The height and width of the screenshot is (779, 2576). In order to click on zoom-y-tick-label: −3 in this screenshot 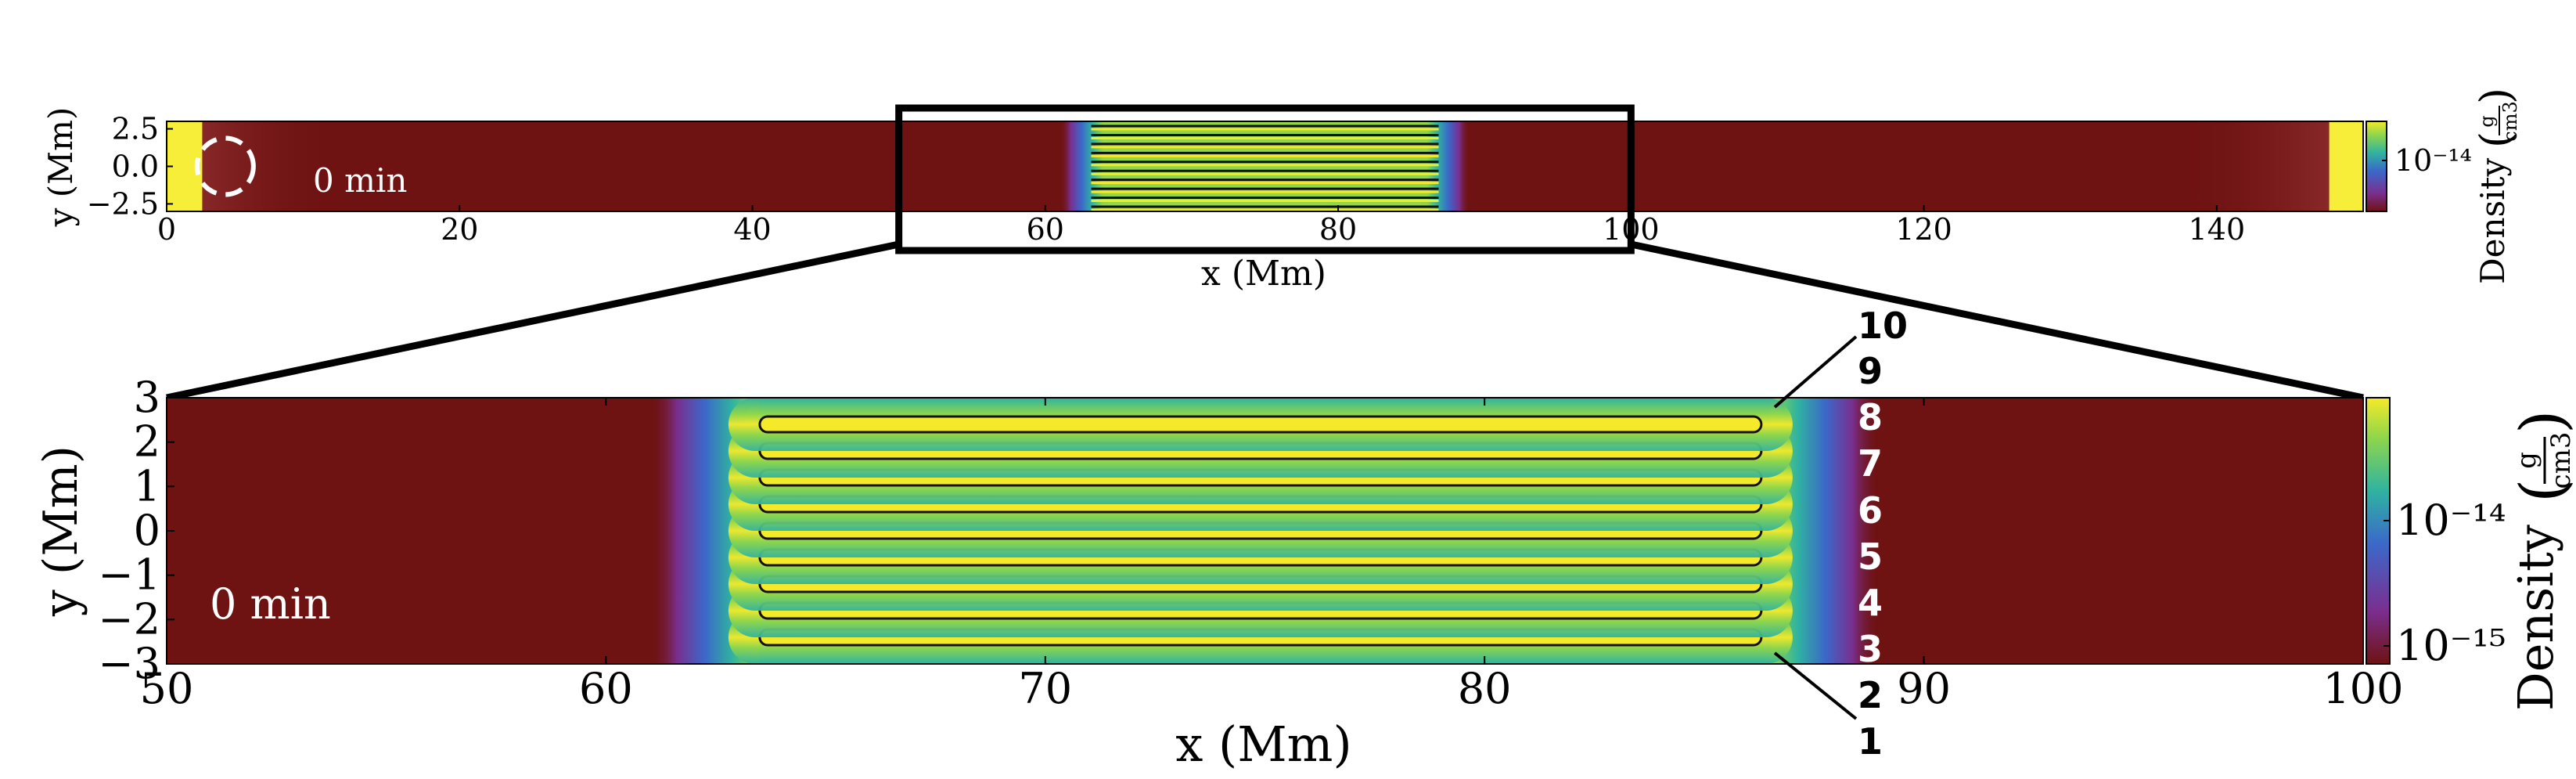, I will do `click(129, 664)`.